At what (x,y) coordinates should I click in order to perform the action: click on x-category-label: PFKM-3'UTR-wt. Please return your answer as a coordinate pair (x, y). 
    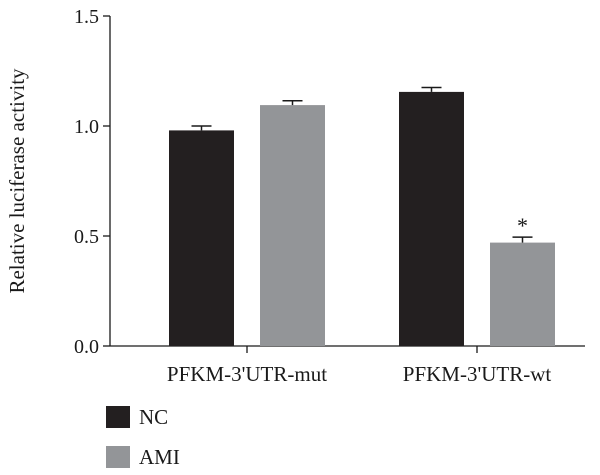
    Looking at the image, I should click on (477, 374).